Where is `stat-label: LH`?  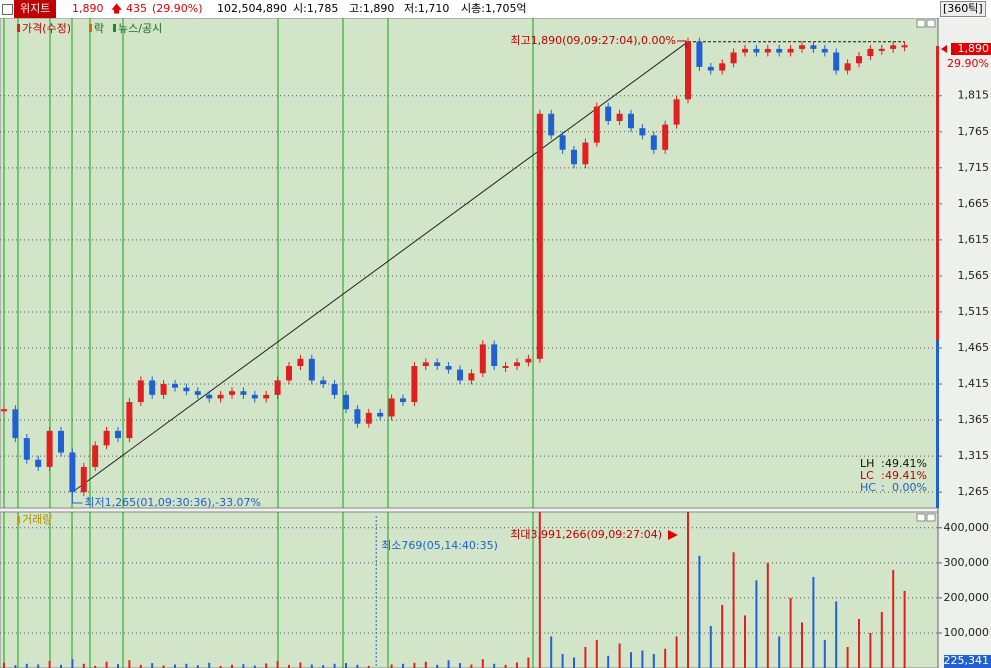 stat-label: LH is located at coordinates (867, 463).